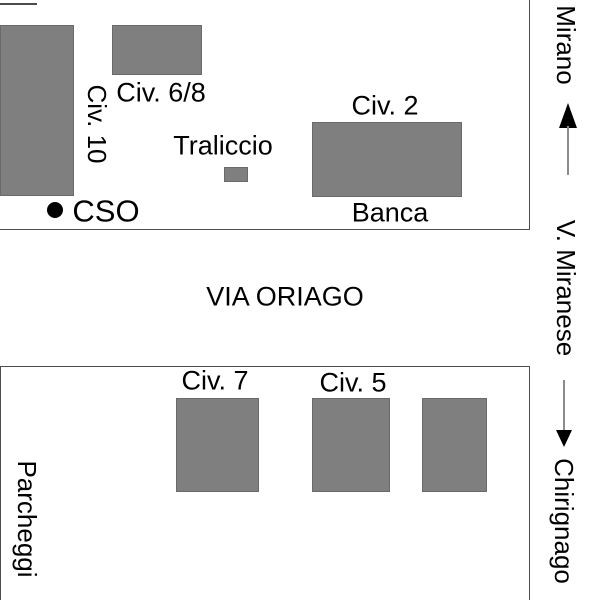 This screenshot has width=600, height=600. What do you see at coordinates (18, 4) in the screenshot?
I see `north-block-top-edge-fragment` at bounding box center [18, 4].